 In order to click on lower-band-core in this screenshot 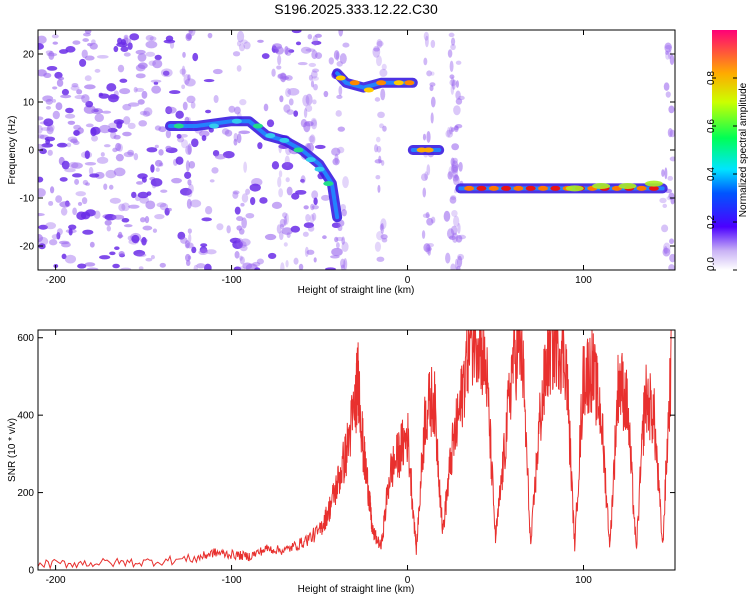, I will do `click(555, 188)`.